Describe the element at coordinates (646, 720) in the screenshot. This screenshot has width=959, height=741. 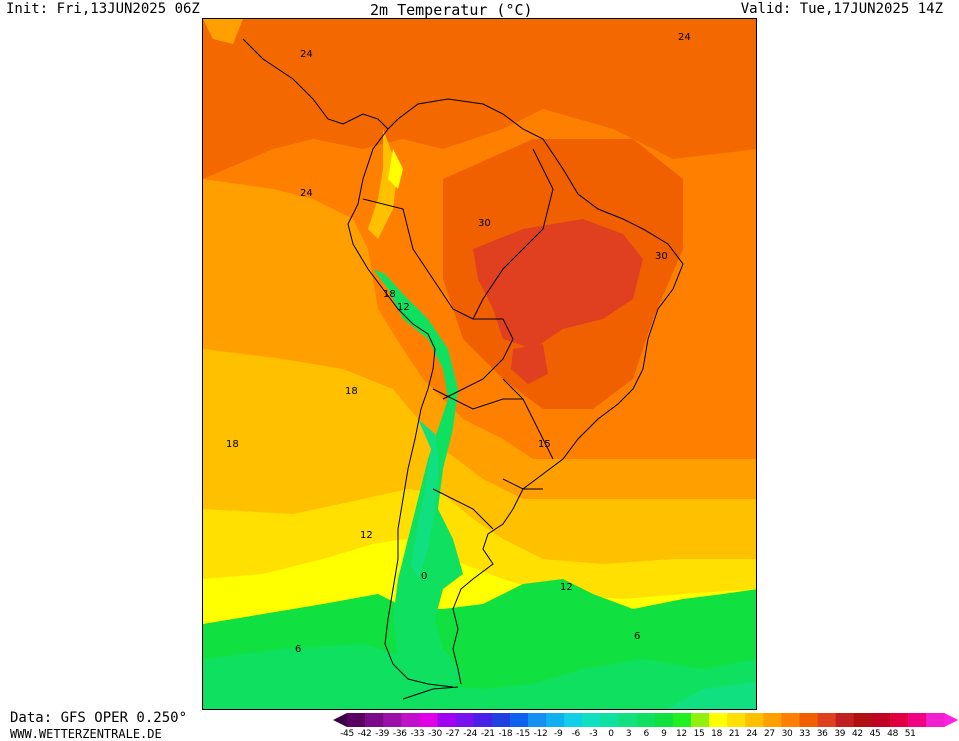
I see `color-legend` at that location.